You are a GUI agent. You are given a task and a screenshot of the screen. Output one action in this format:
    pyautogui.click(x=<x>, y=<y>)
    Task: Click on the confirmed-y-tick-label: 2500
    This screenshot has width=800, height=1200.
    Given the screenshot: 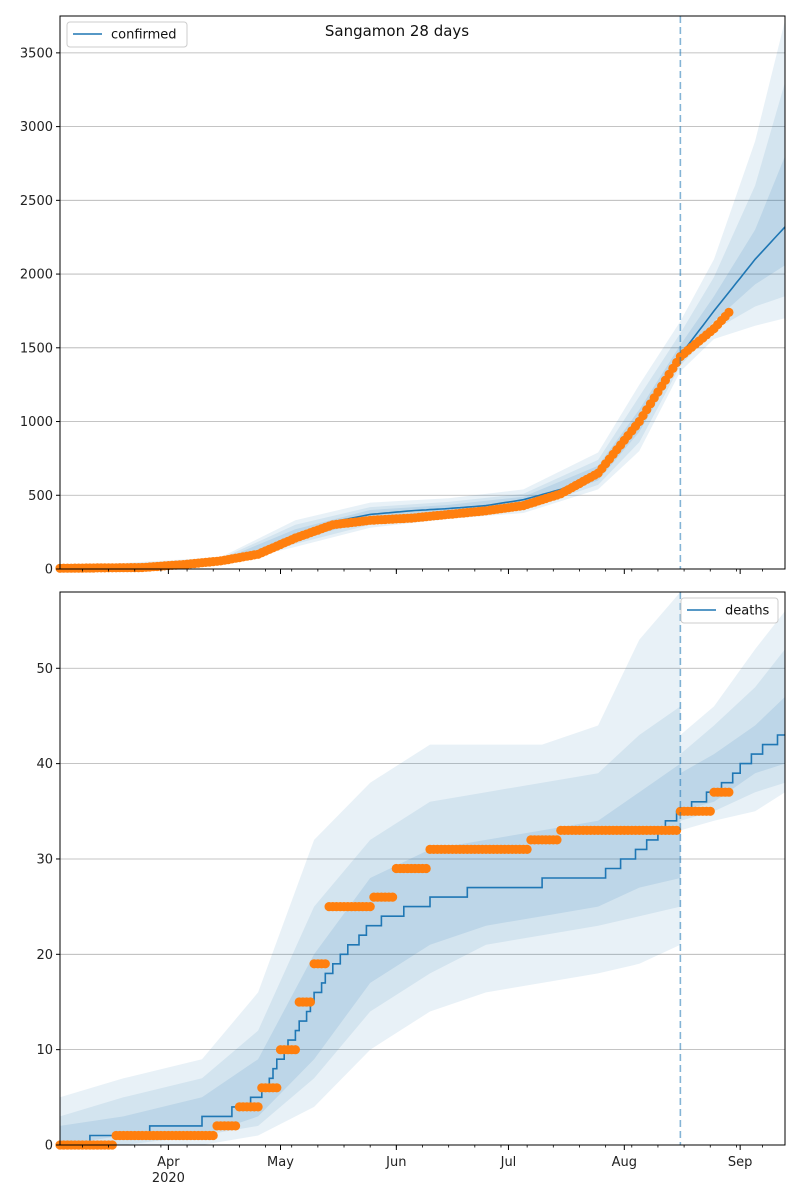 What is the action you would take?
    pyautogui.click(x=36, y=201)
    